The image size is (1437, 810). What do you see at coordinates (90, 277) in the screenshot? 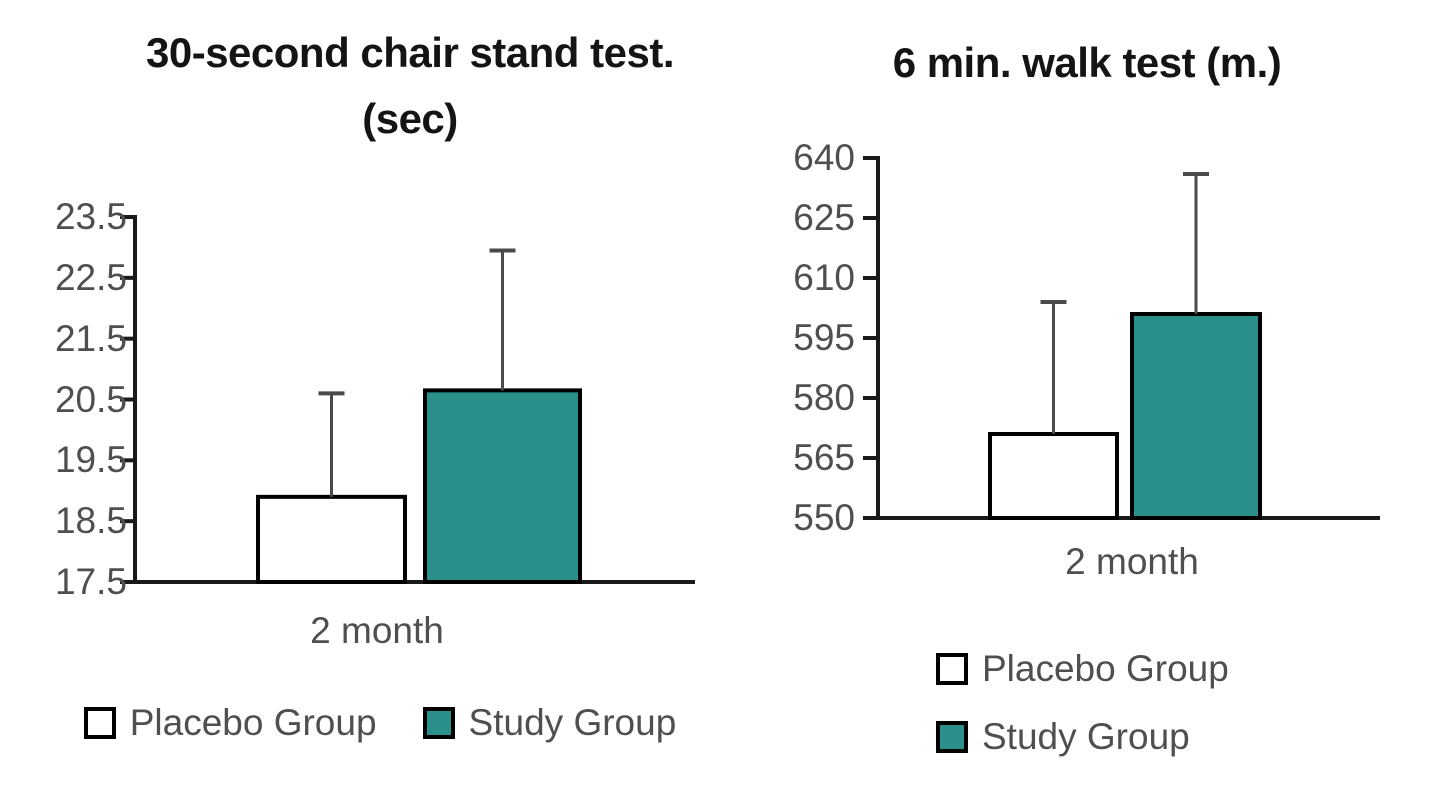
I see `y-tick-label: 22.5` at bounding box center [90, 277].